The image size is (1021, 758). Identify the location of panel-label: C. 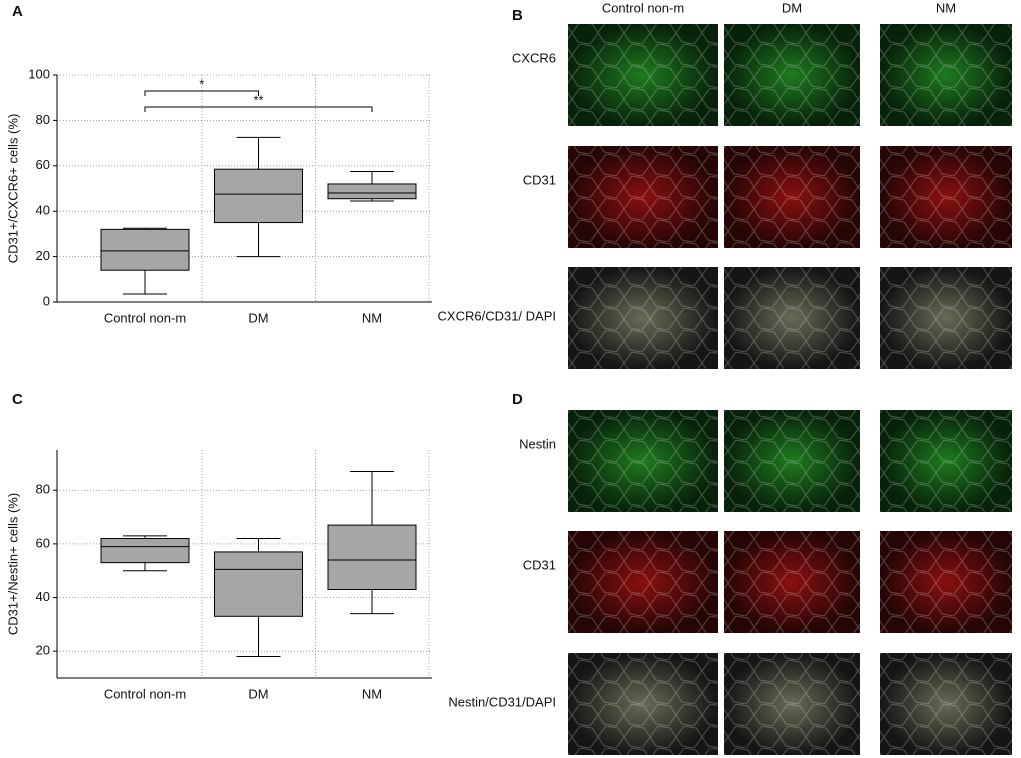
(17, 399).